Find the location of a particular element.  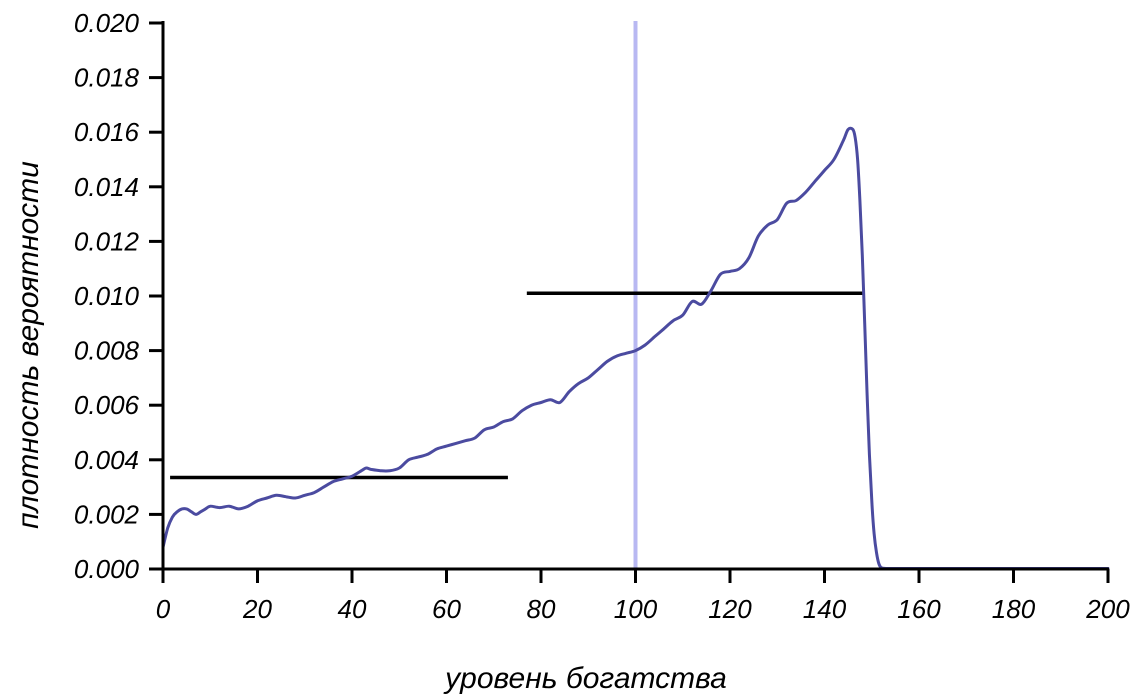

y-tick-label: 0.018 is located at coordinates (107, 78).